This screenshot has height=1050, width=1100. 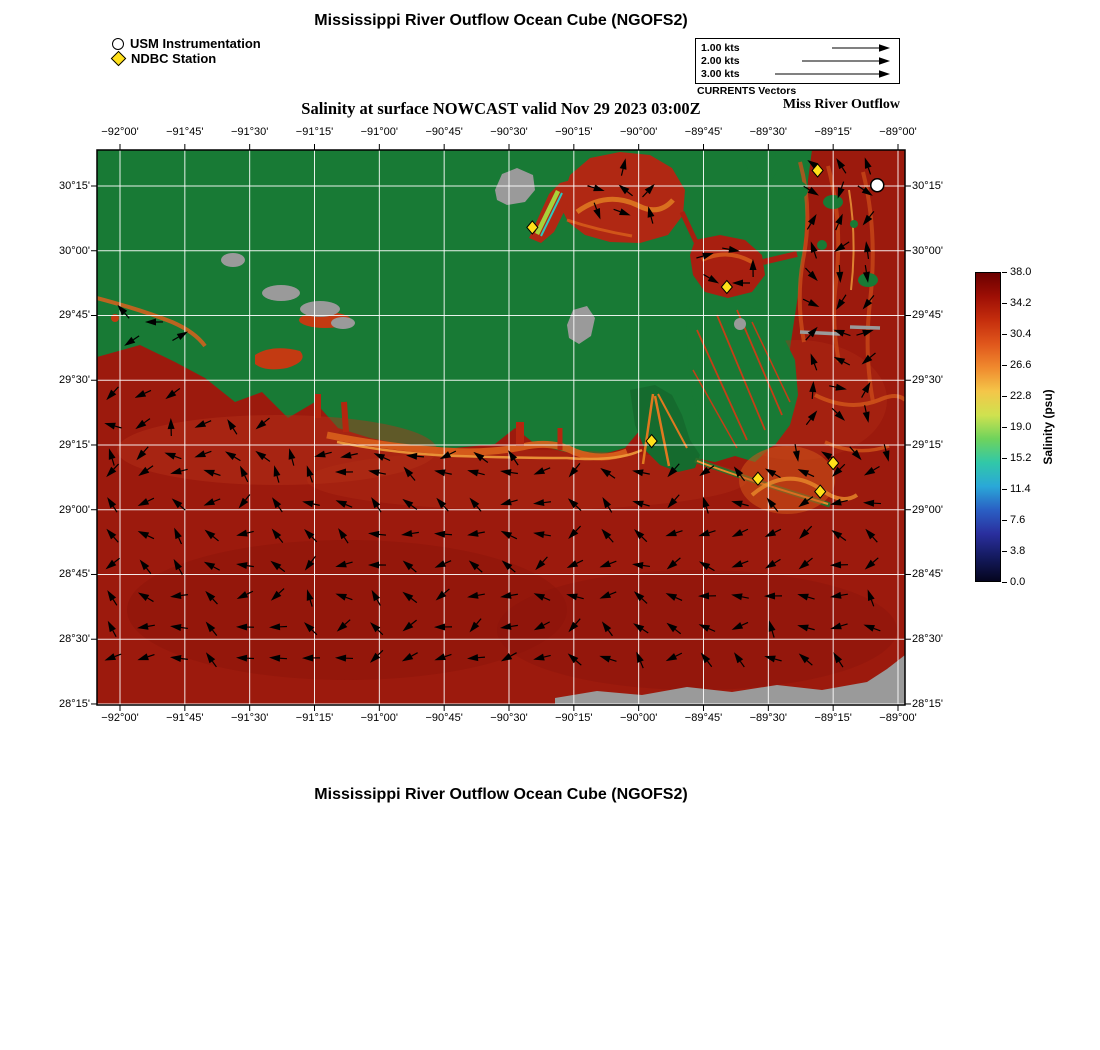 I want to click on marsh-region, so click(x=742, y=377).